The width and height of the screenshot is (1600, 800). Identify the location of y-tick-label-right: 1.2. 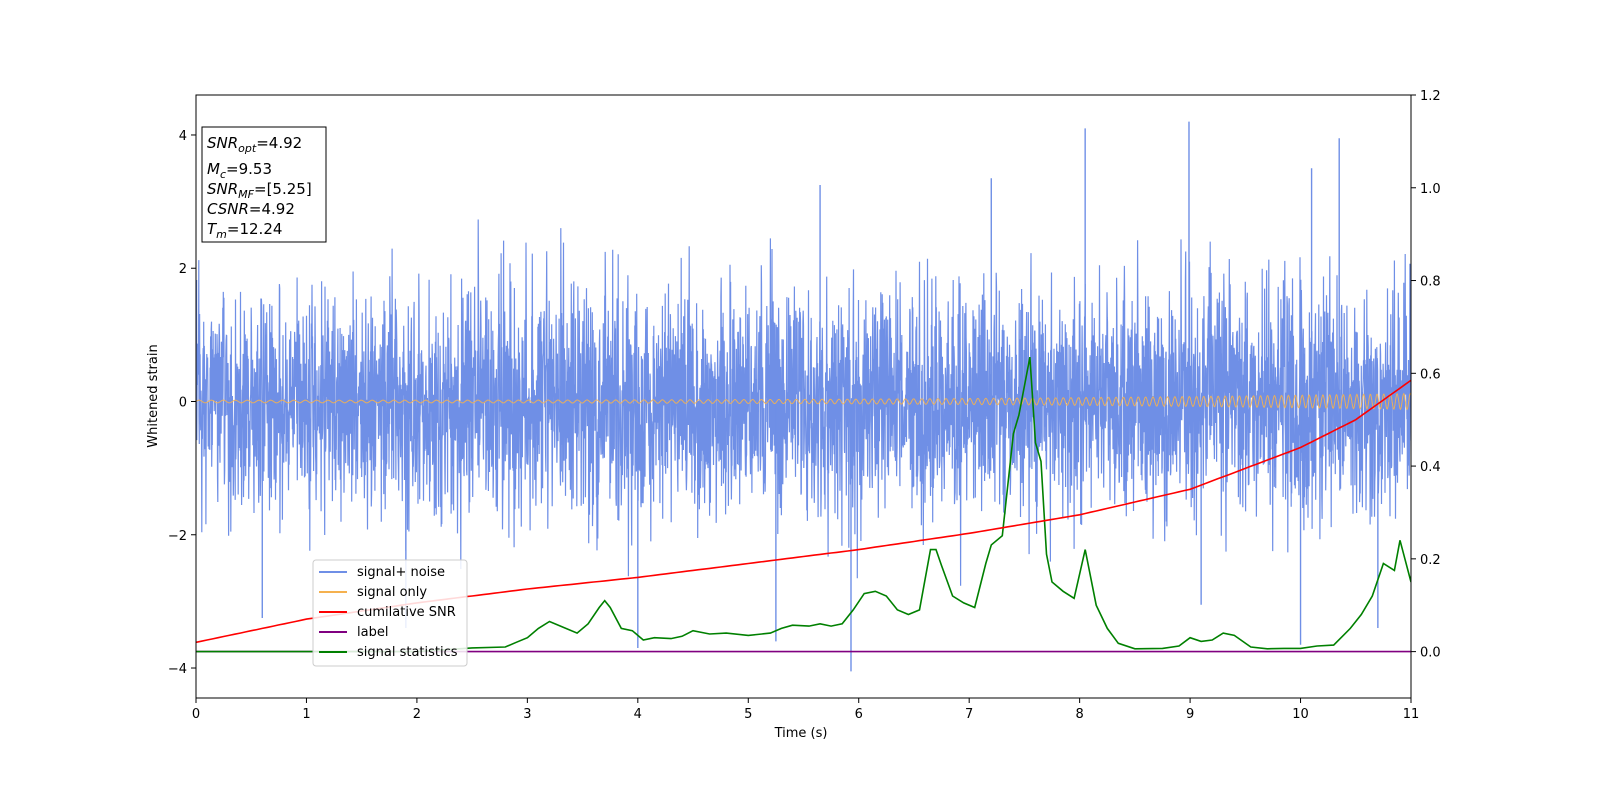
(1430, 96).